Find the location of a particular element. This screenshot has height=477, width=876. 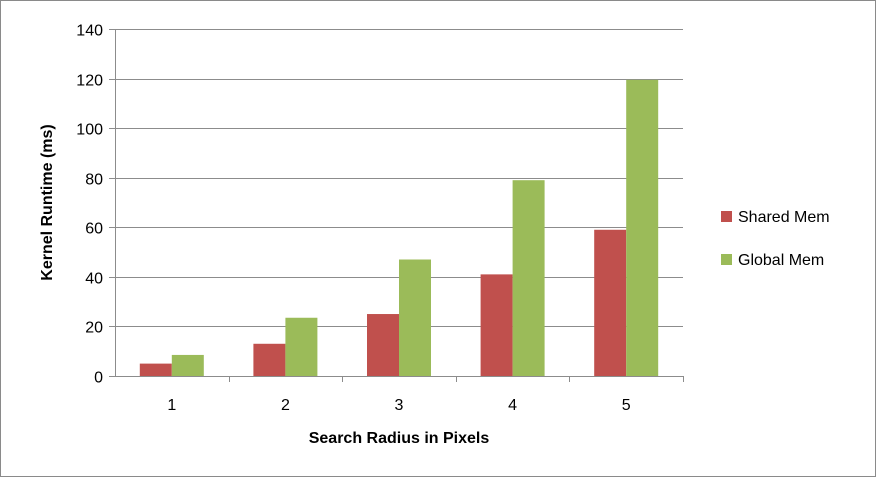

x-tick-labels: 1 2 3 4 5 is located at coordinates (398, 405).